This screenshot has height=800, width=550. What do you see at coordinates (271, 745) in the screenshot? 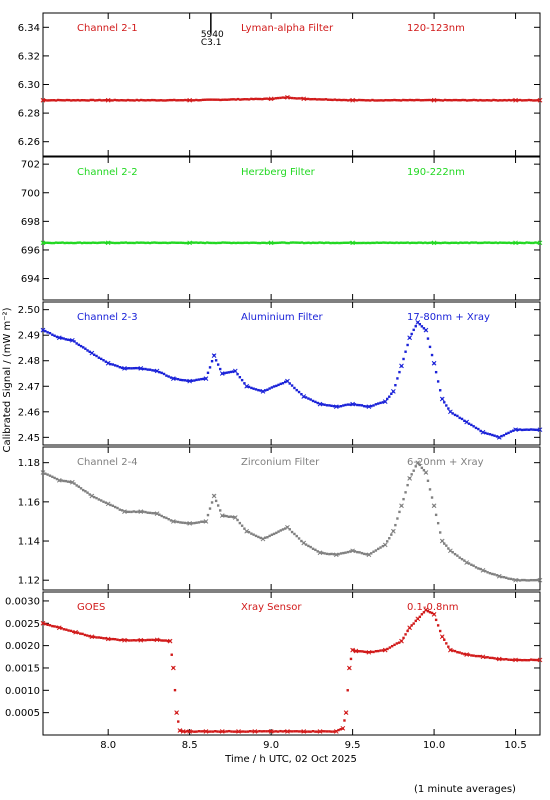
I see `x-tick-label: 9.0` at bounding box center [271, 745].